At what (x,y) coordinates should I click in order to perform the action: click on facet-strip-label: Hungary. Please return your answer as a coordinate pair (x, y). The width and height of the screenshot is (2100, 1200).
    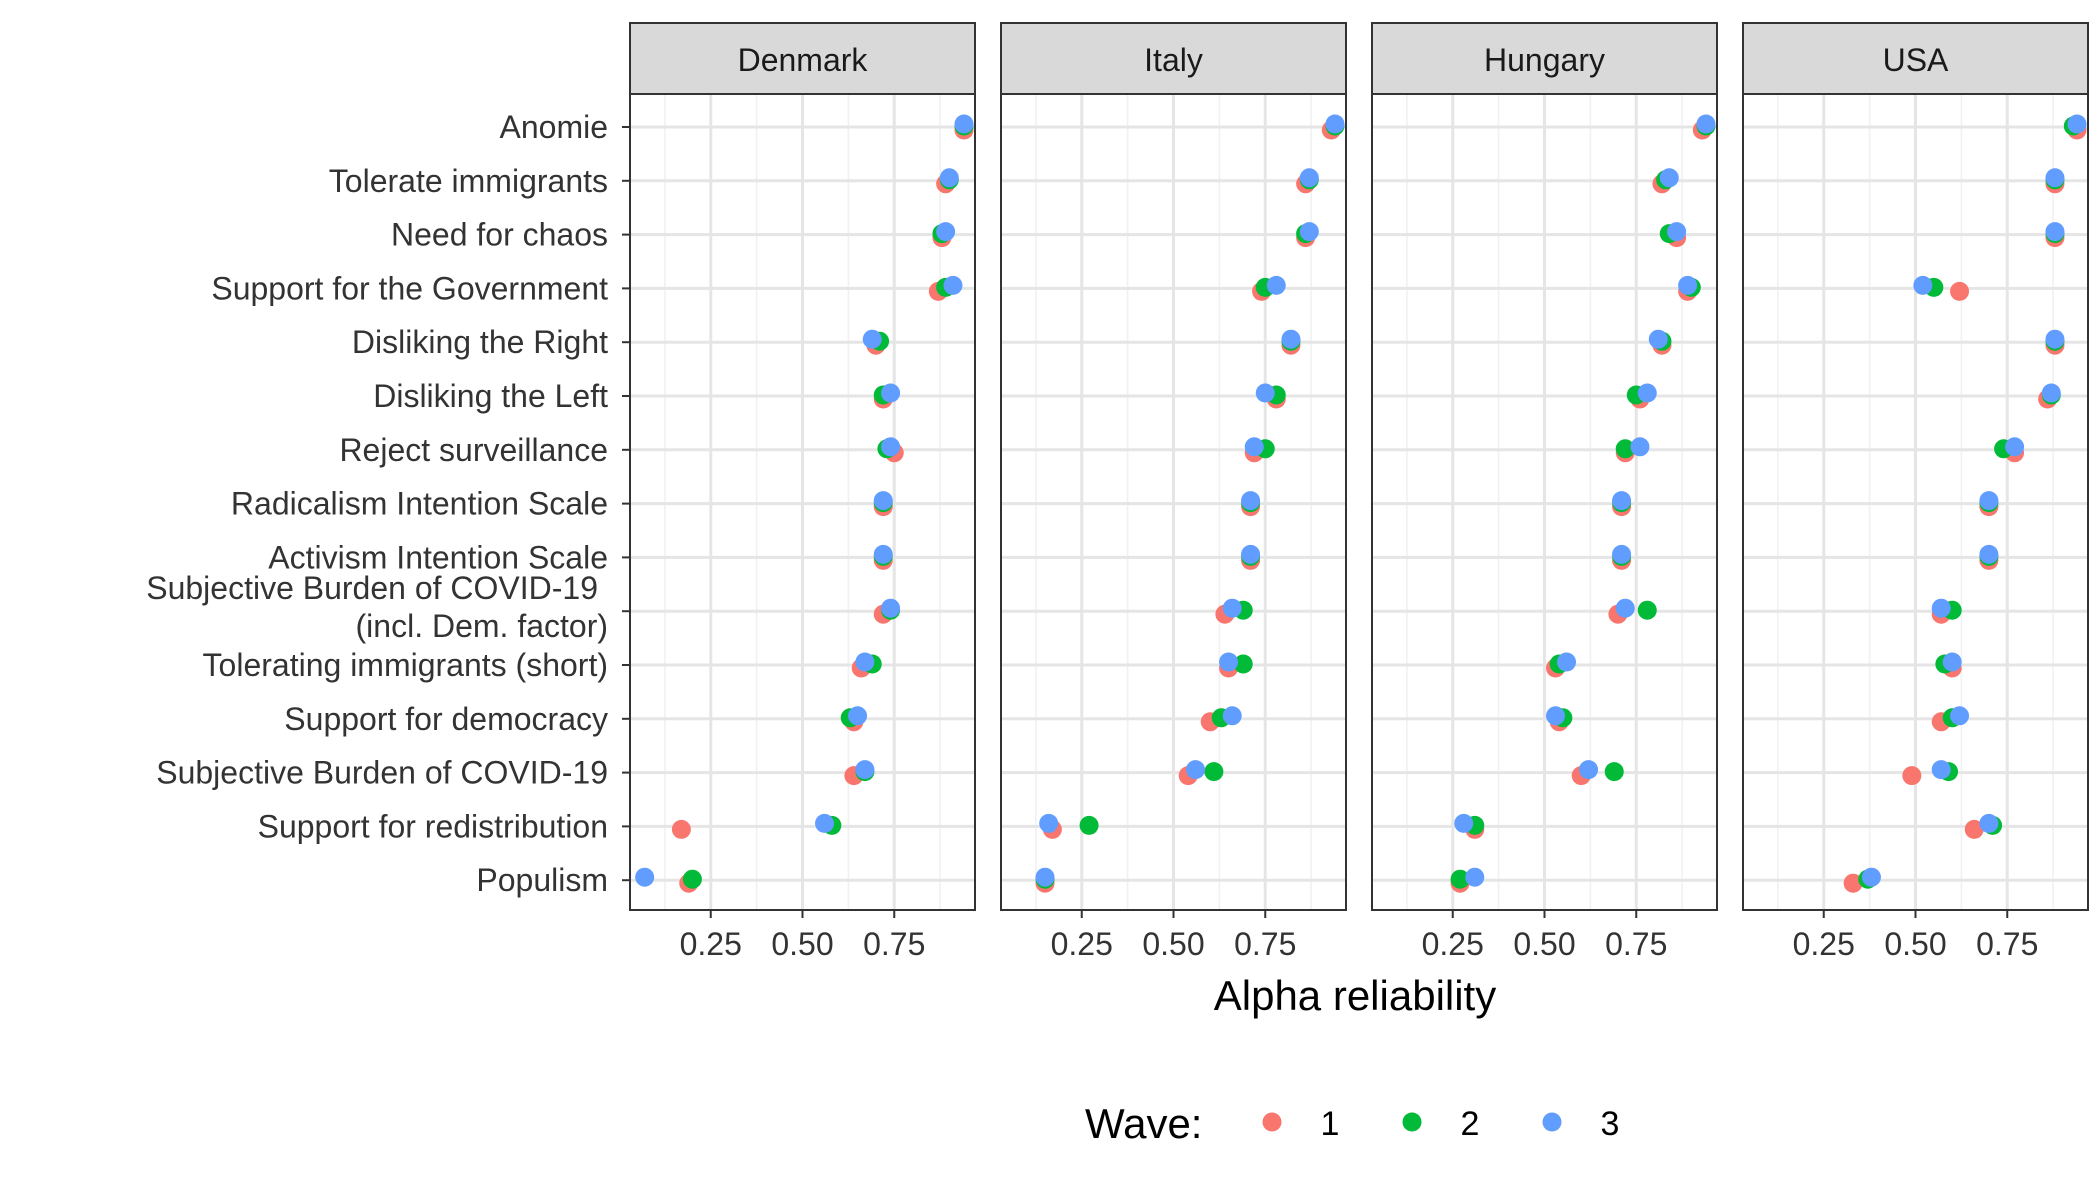
    Looking at the image, I should click on (1544, 60).